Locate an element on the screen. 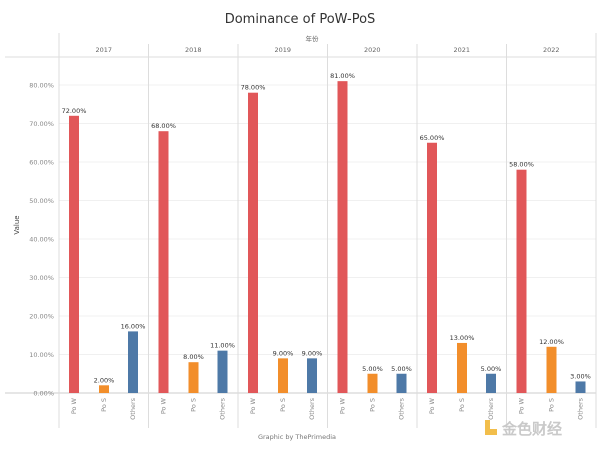 This screenshot has width=600, height=450. credit-annotation: Graphic by ThePrimedia is located at coordinates (297, 437).